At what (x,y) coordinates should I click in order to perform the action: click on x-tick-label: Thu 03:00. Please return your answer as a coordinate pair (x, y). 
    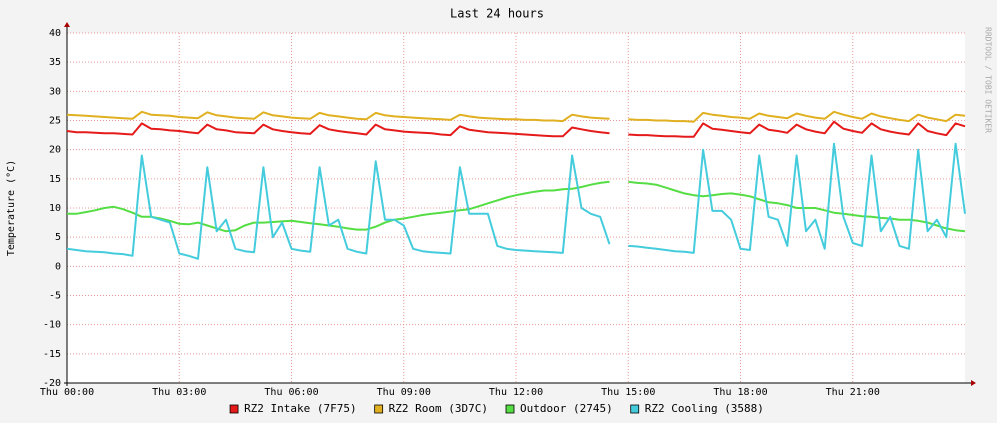
    Looking at the image, I should click on (179, 392).